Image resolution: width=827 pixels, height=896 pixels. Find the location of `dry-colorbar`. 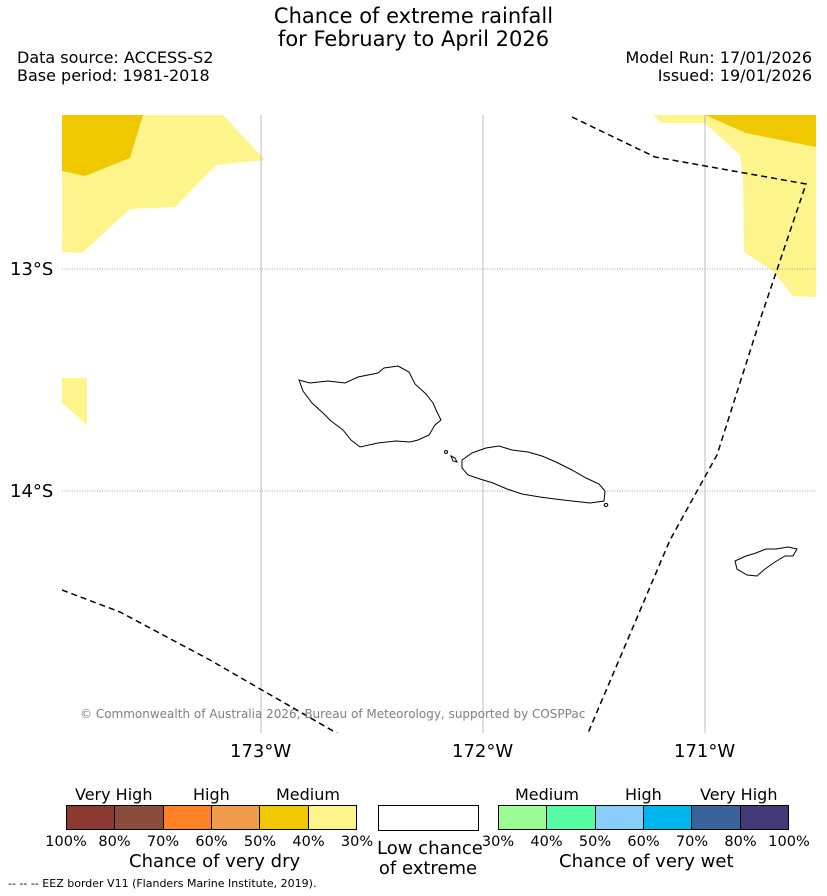

dry-colorbar is located at coordinates (211, 817).